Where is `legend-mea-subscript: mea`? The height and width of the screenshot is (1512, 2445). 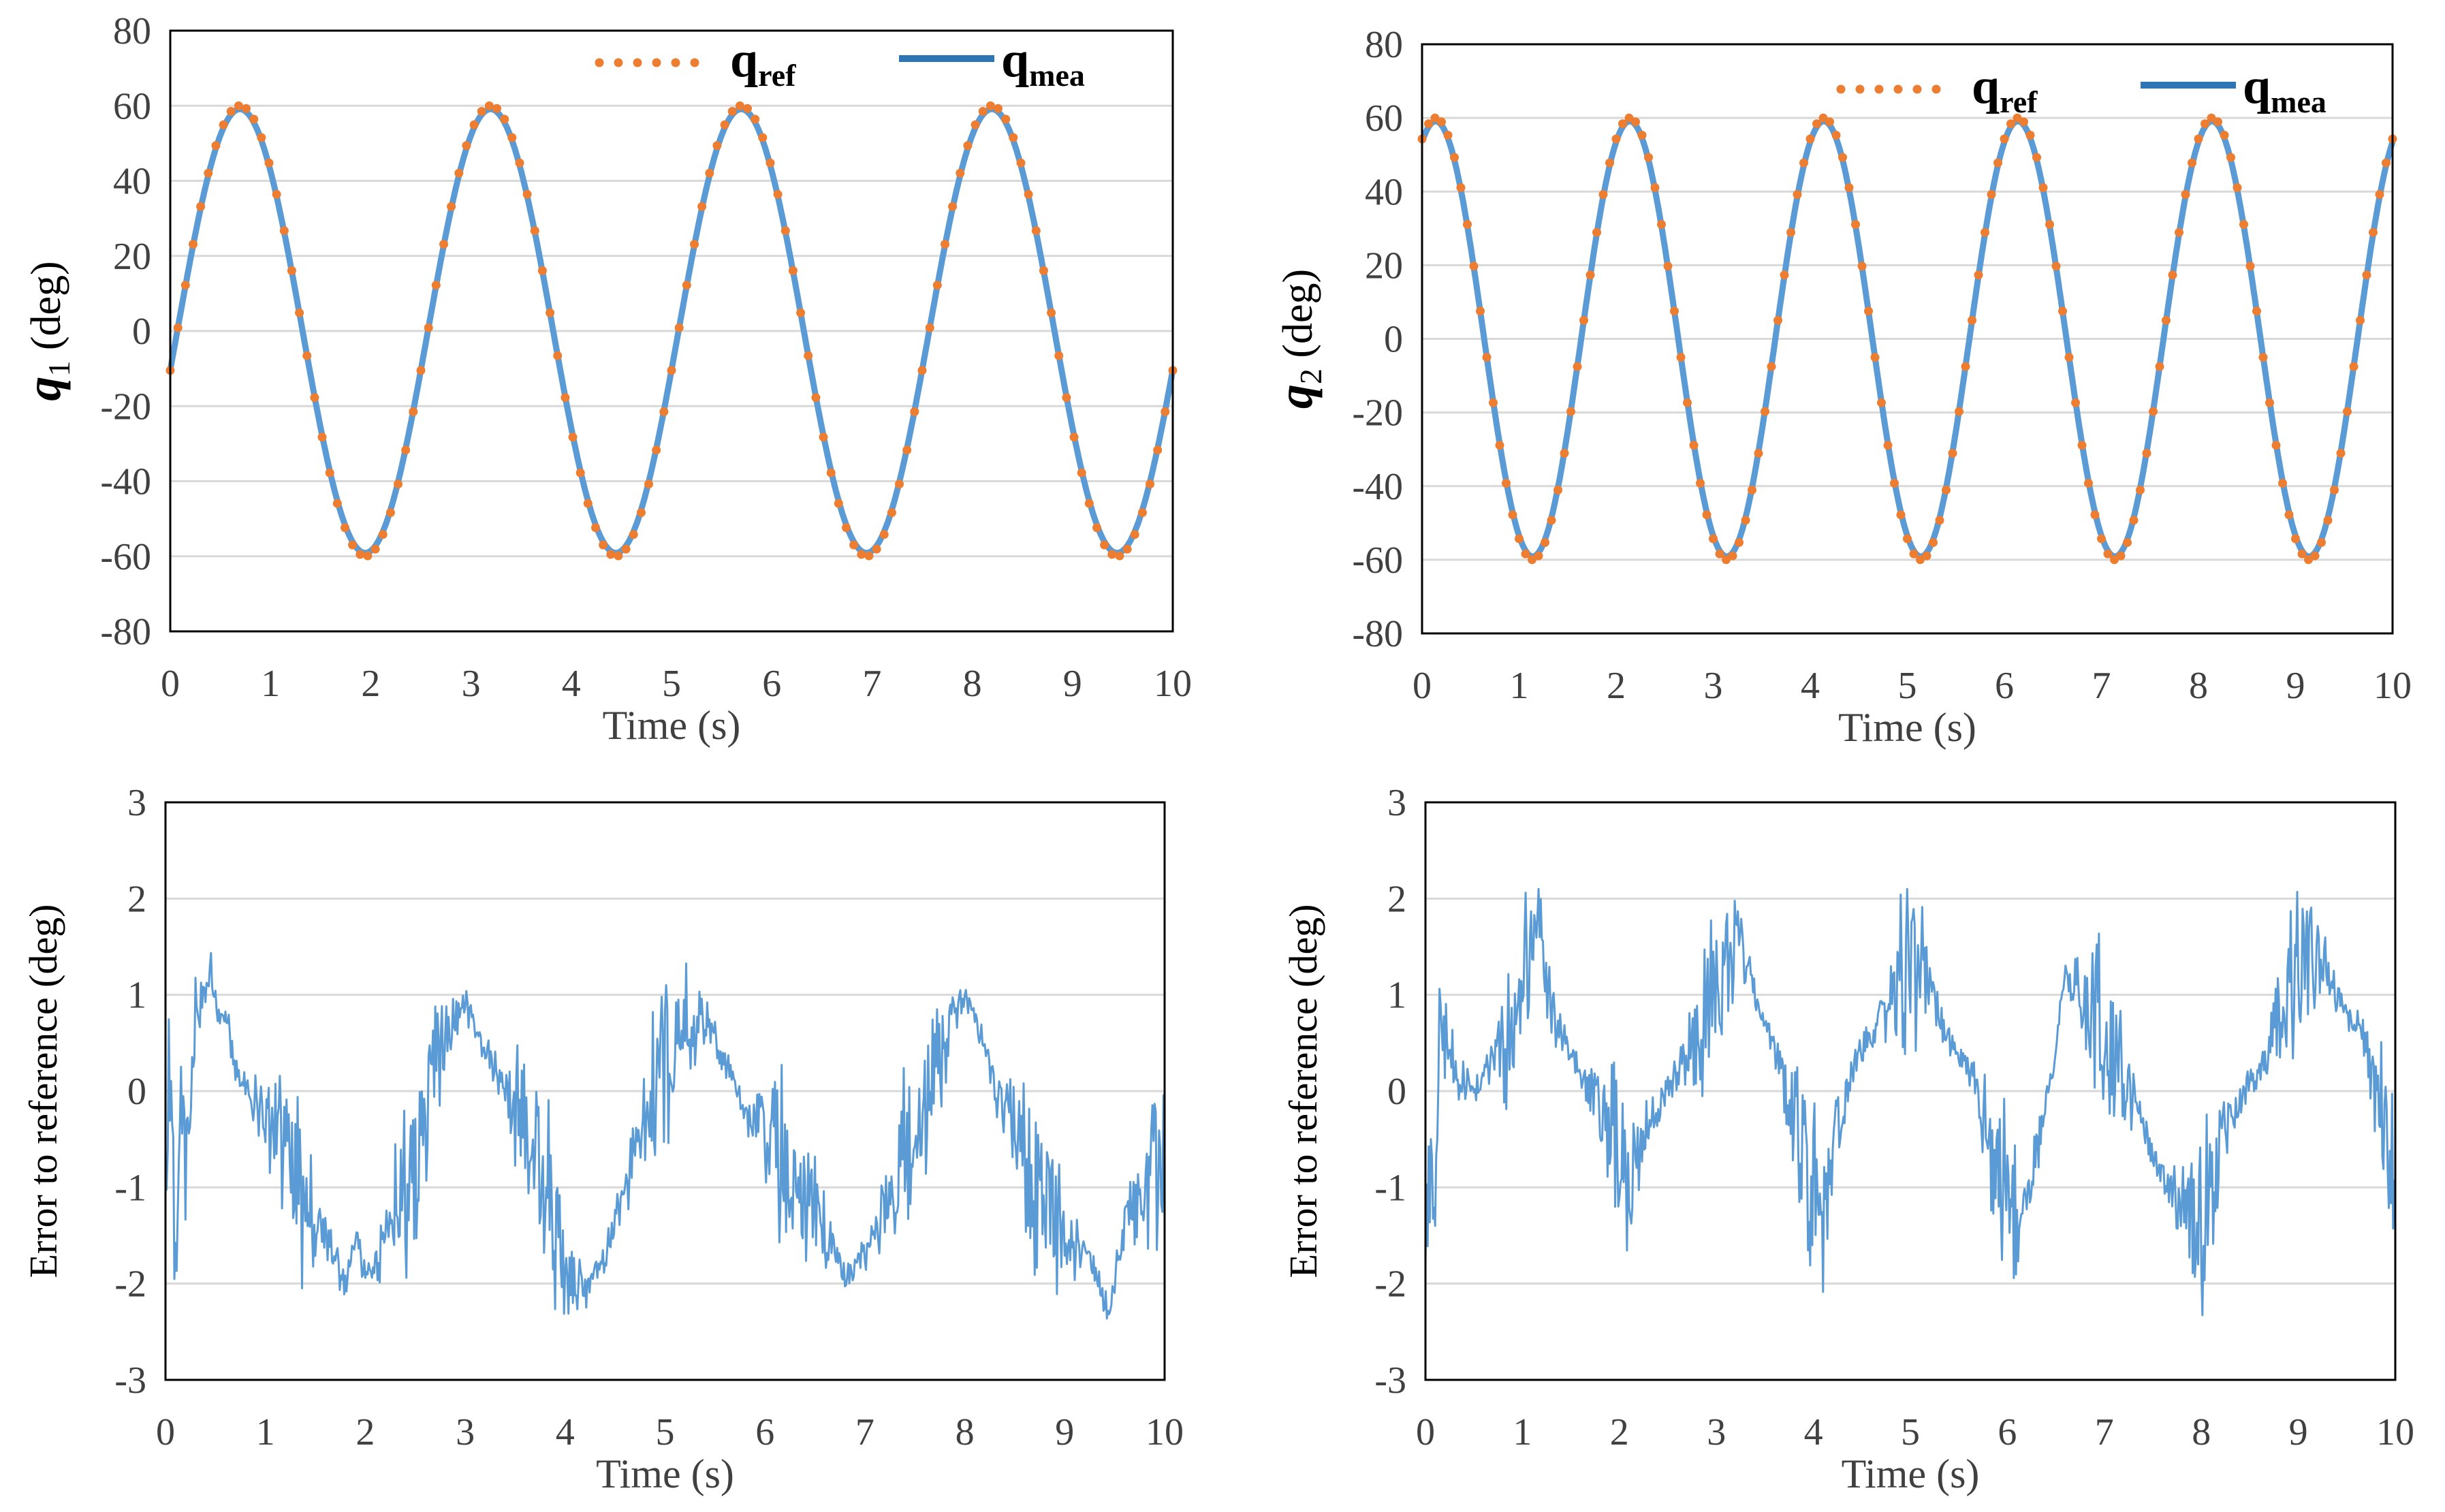
legend-mea-subscript: mea is located at coordinates (1057, 75).